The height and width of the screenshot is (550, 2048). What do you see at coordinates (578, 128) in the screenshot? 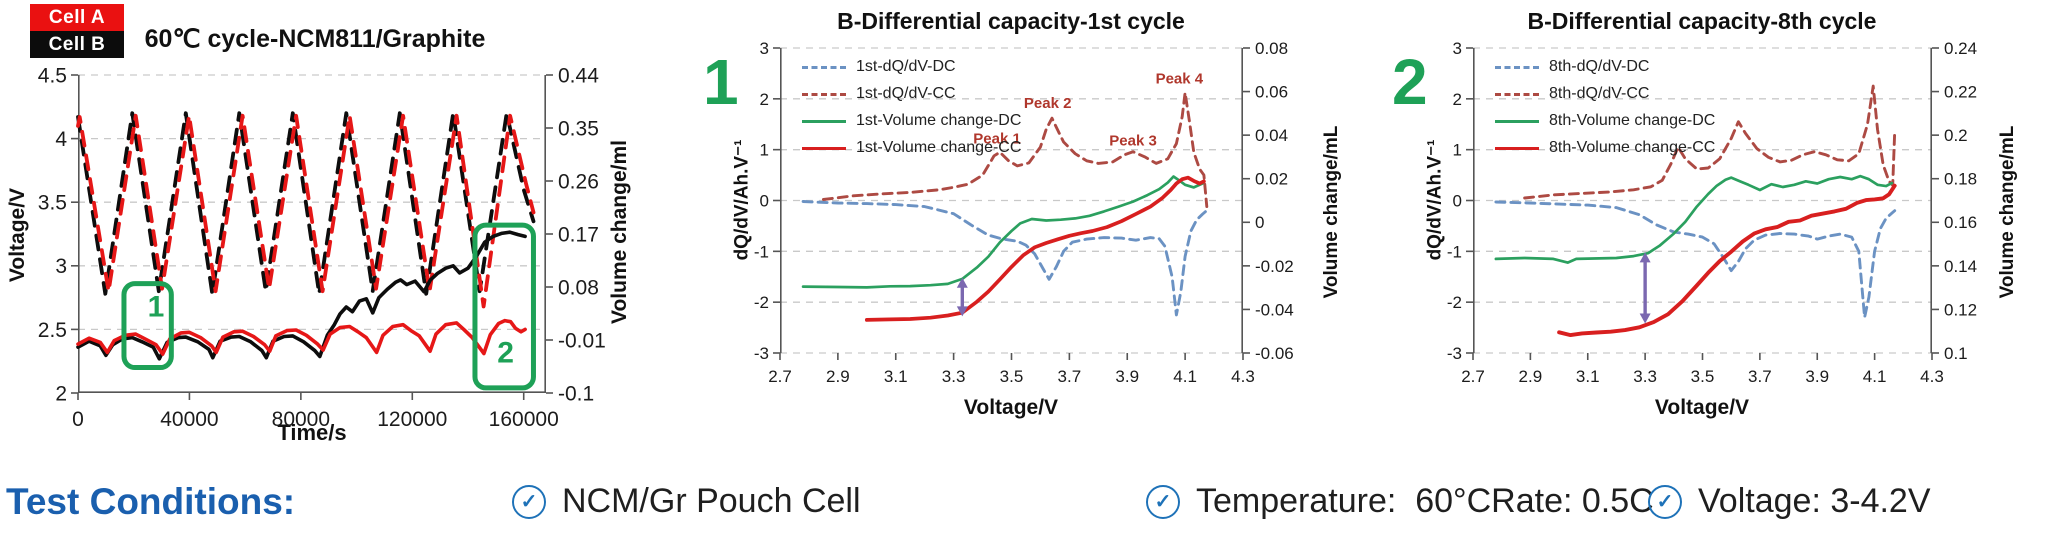
I see `svg-text: 0.35` at bounding box center [578, 128].